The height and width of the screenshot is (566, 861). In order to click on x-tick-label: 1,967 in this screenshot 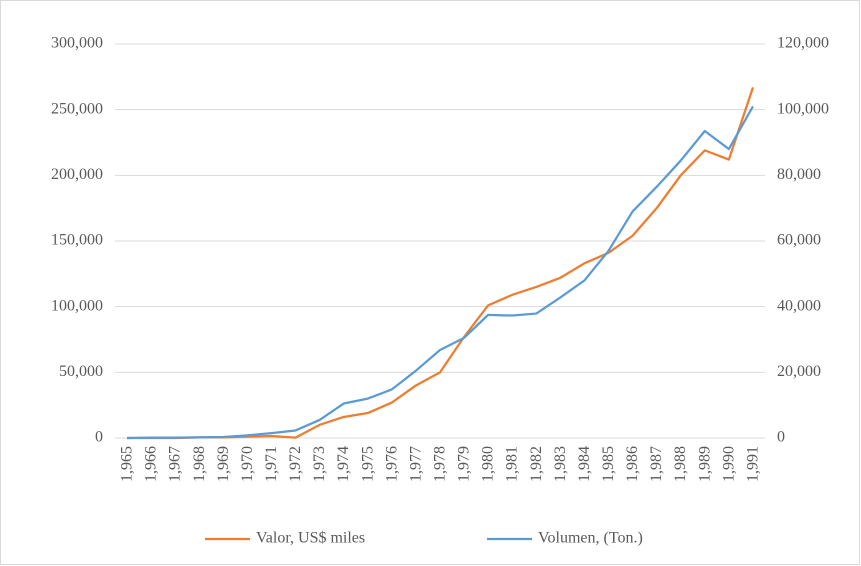, I will do `click(175, 464)`.